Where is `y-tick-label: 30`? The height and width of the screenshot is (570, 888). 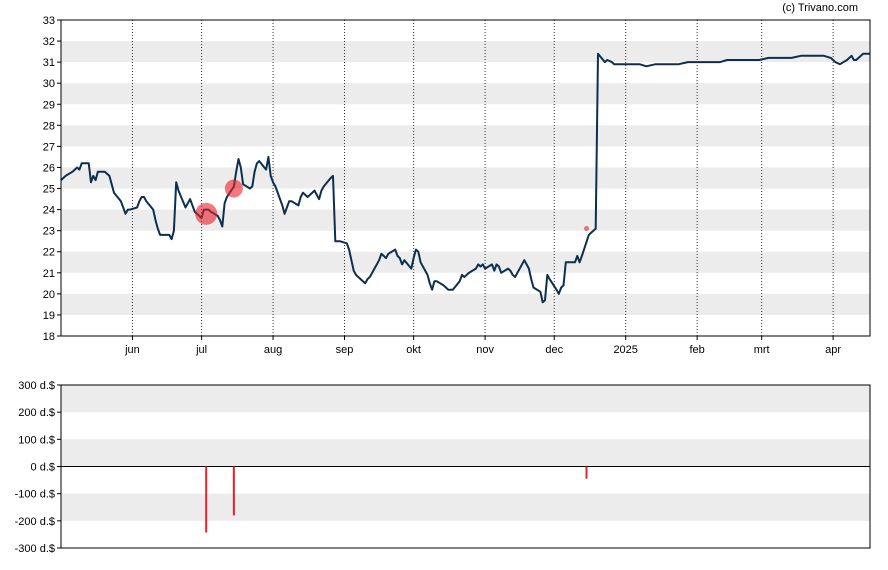 y-tick-label: 30 is located at coordinates (49, 84).